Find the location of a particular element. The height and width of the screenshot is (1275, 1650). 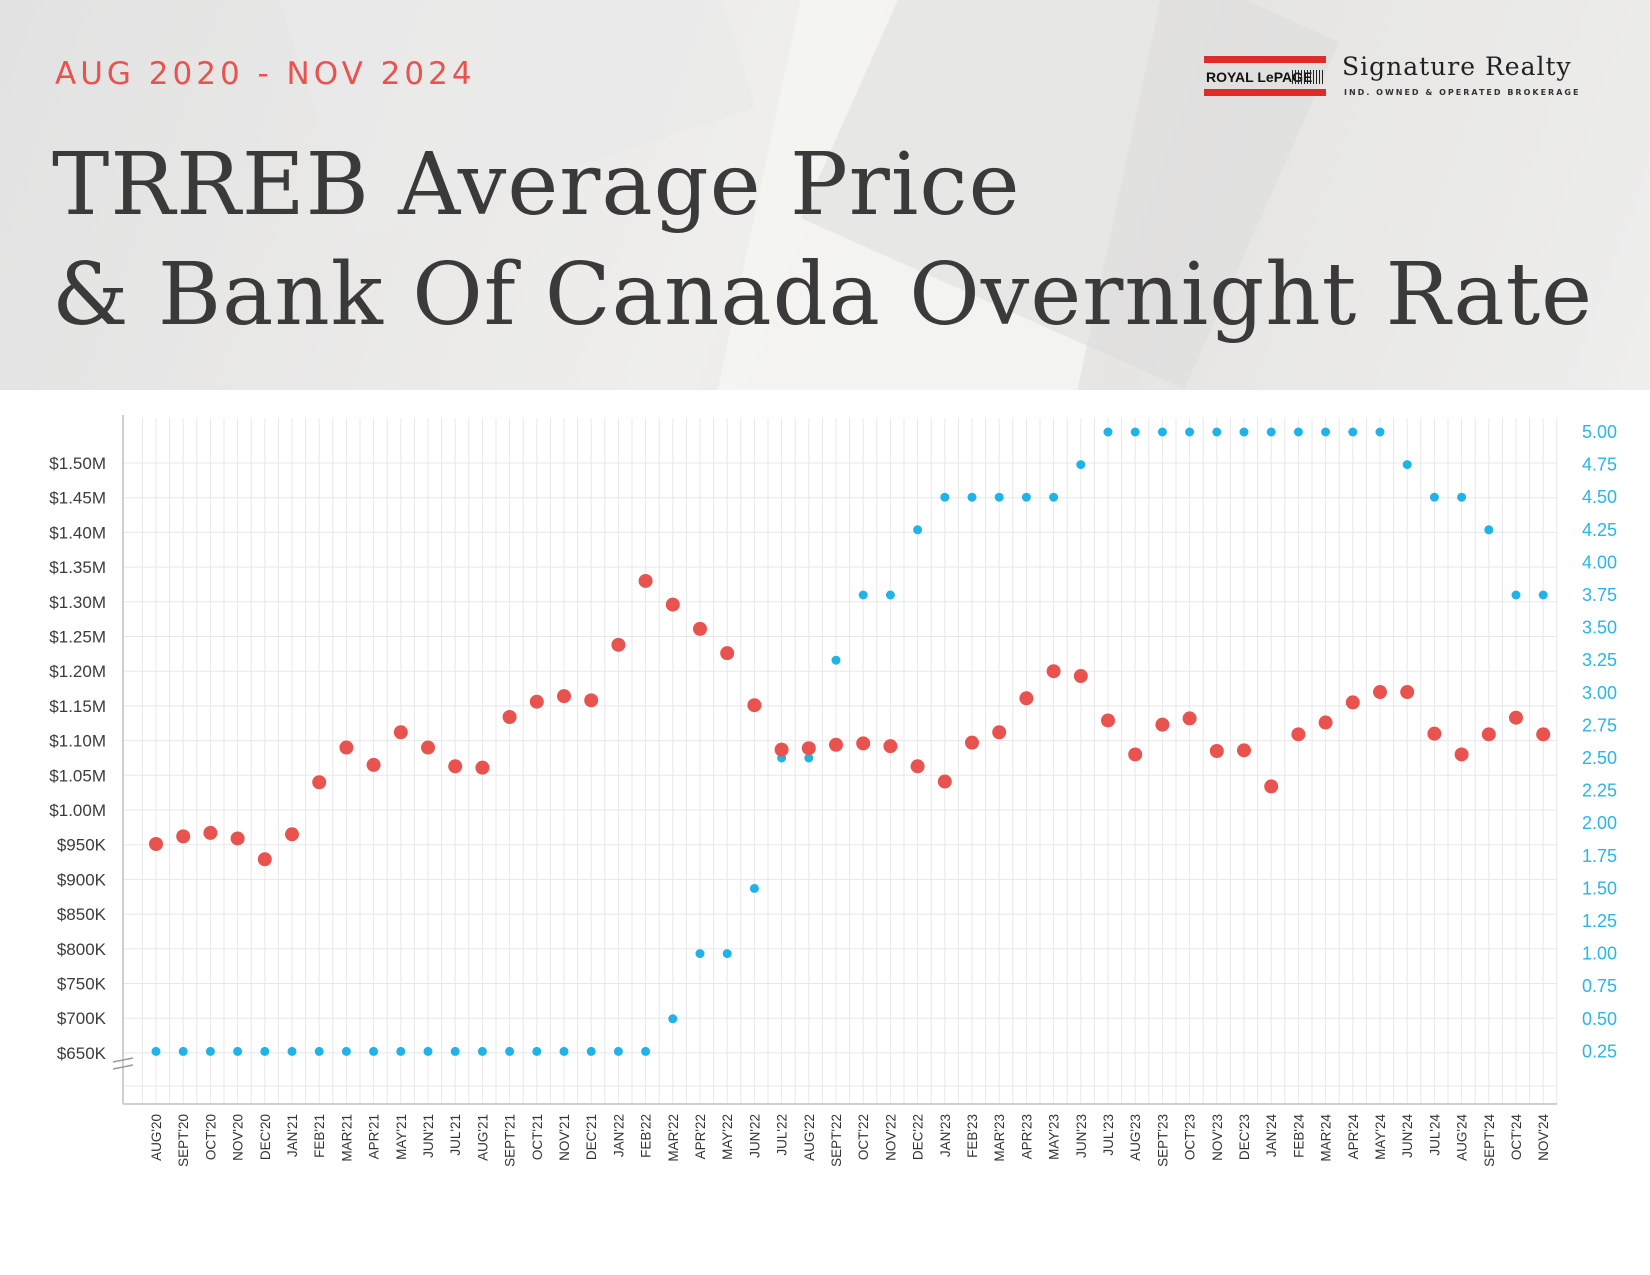

right-tick-label: 2.25 is located at coordinates (1599, 791).